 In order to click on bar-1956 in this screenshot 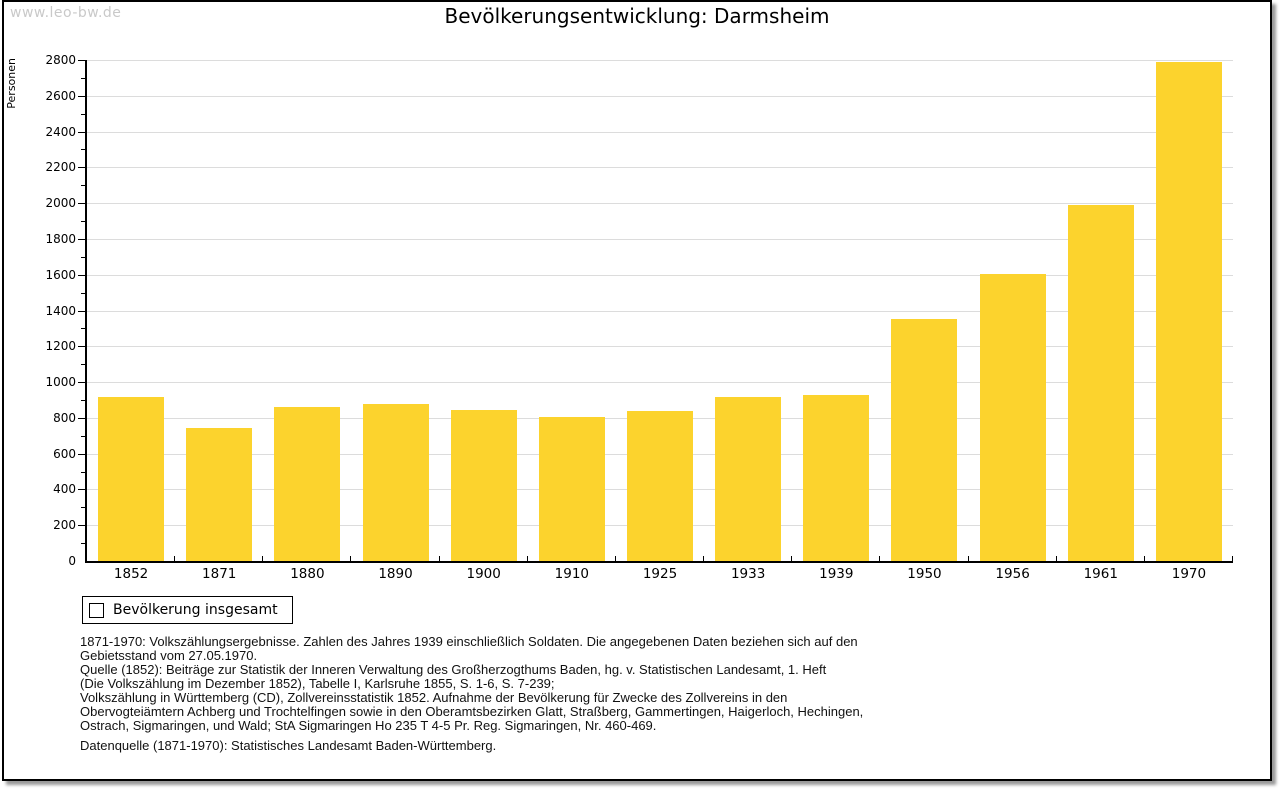, I will do `click(1012, 417)`.